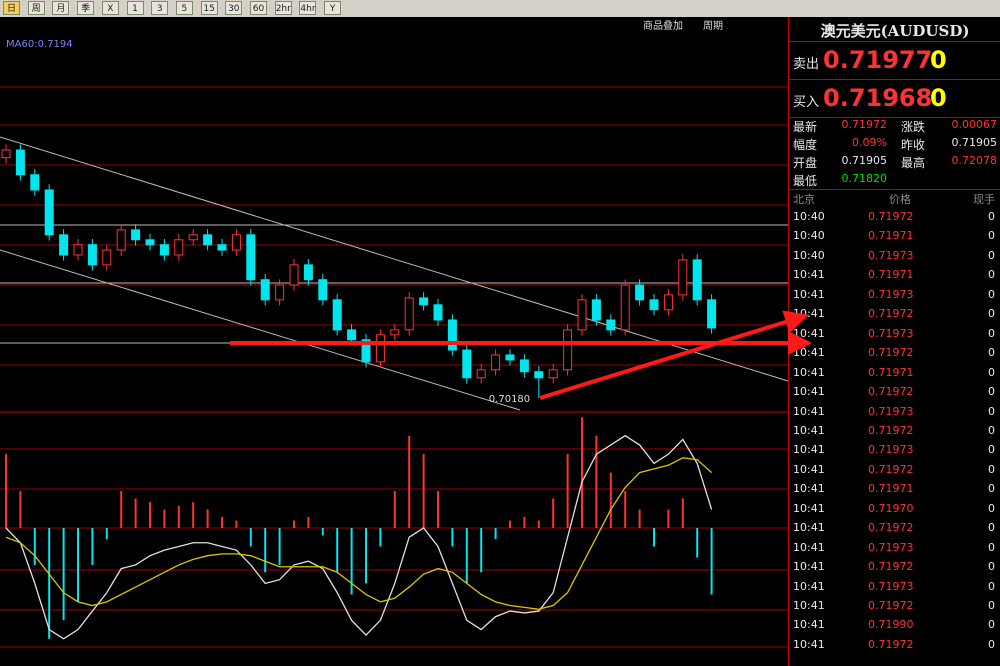  What do you see at coordinates (806, 102) in the screenshot?
I see `buy-label: 买入` at bounding box center [806, 102].